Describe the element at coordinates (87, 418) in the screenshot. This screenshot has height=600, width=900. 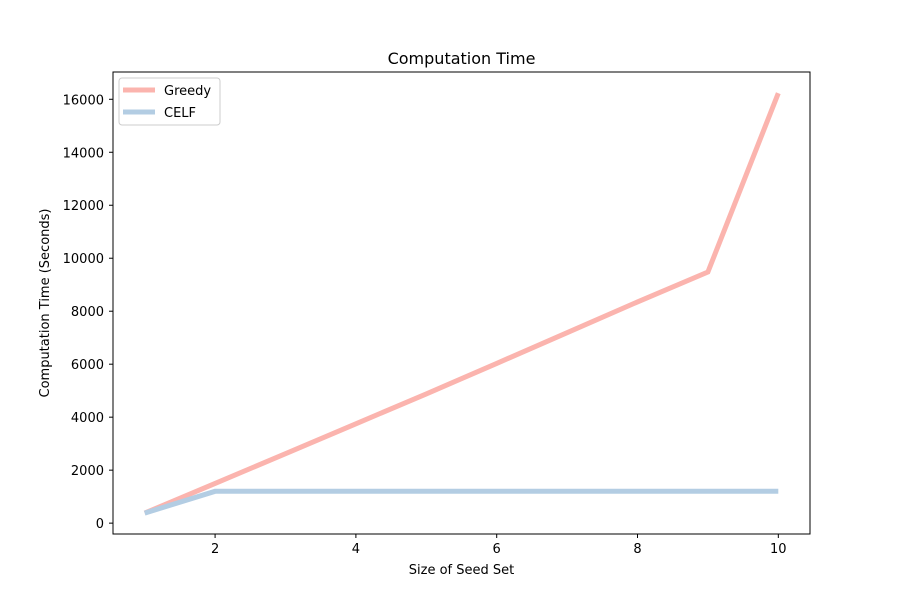
I see `y-tick-label: 4000` at that location.